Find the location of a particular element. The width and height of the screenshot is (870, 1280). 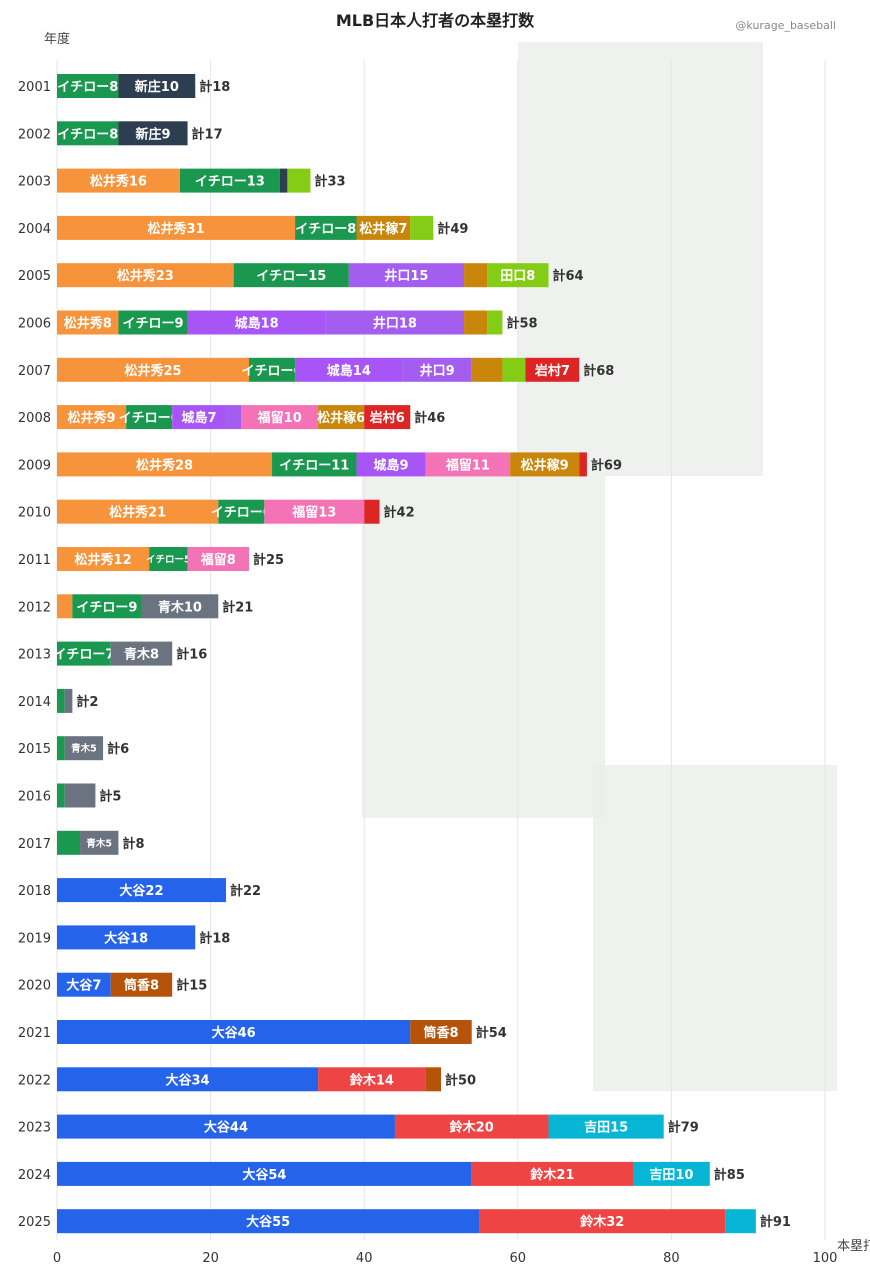

bar-segment-label: 青木5 is located at coordinates (99, 843).